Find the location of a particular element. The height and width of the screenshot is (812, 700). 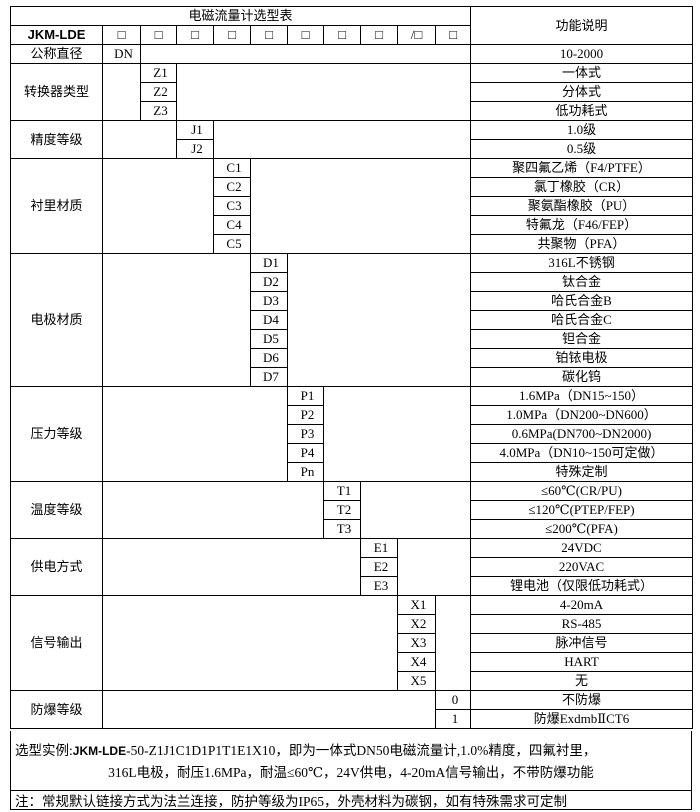

table-row: 公称直径 DN 10-2000 is located at coordinates (351, 54).